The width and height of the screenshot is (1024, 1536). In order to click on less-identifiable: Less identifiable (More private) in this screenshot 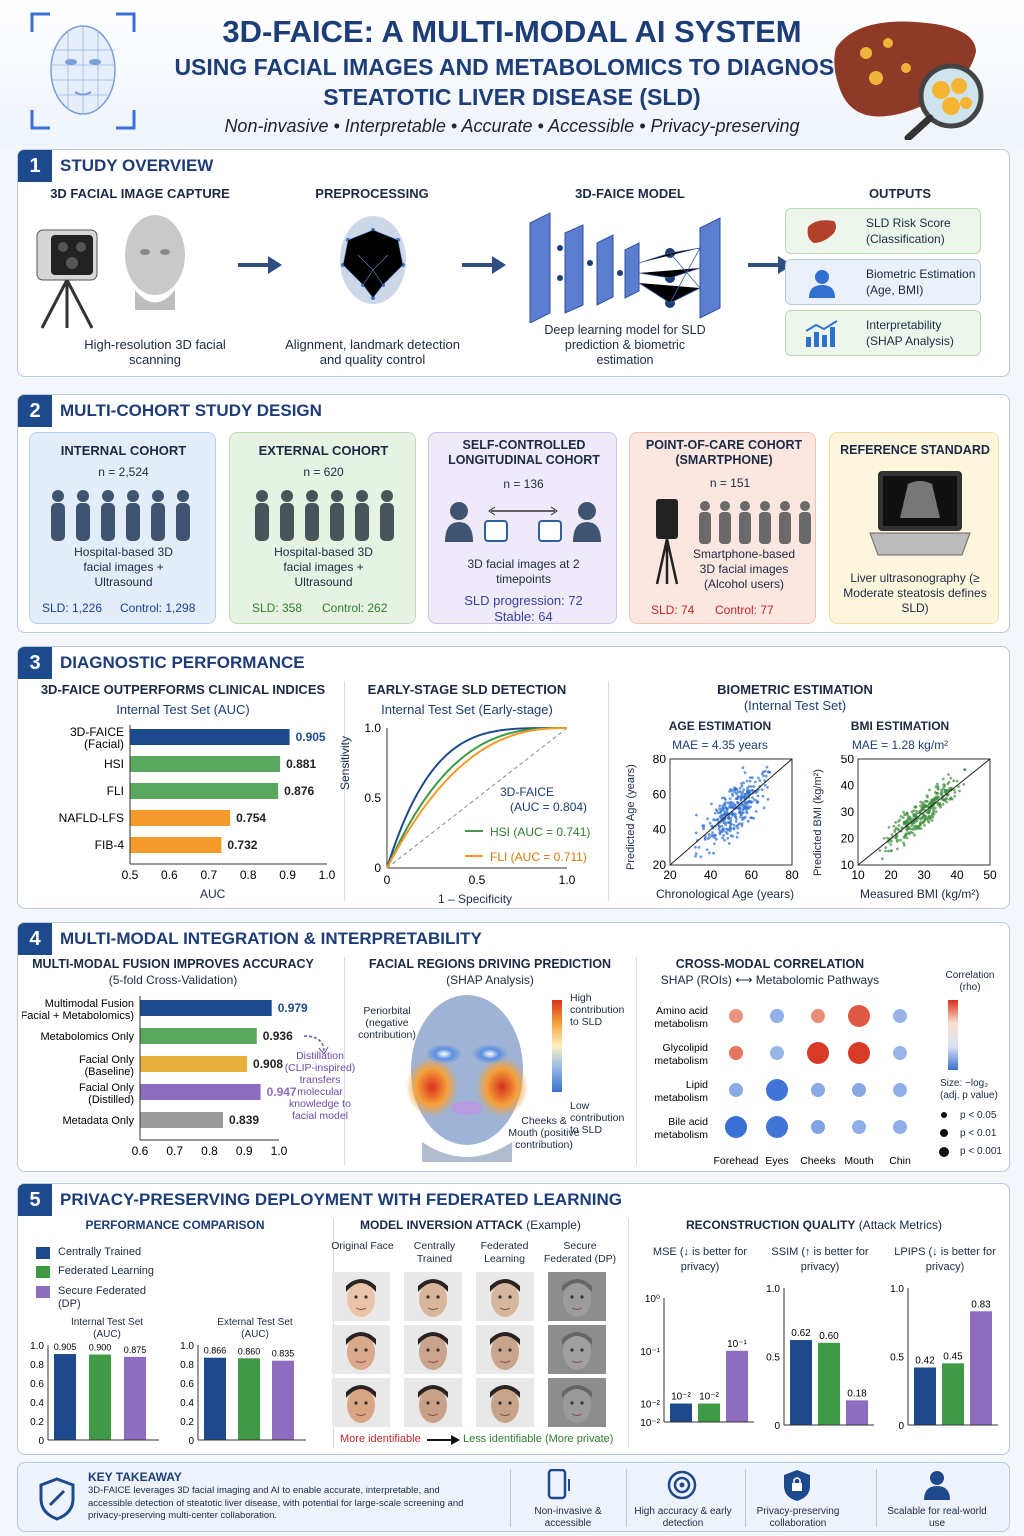, I will do `click(538, 1439)`.